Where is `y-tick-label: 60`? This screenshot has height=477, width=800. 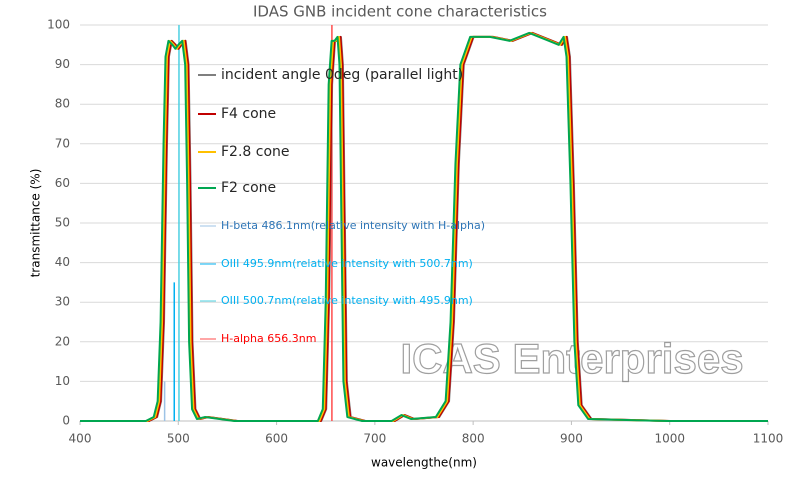
y-tick-label: 60 is located at coordinates (62, 183).